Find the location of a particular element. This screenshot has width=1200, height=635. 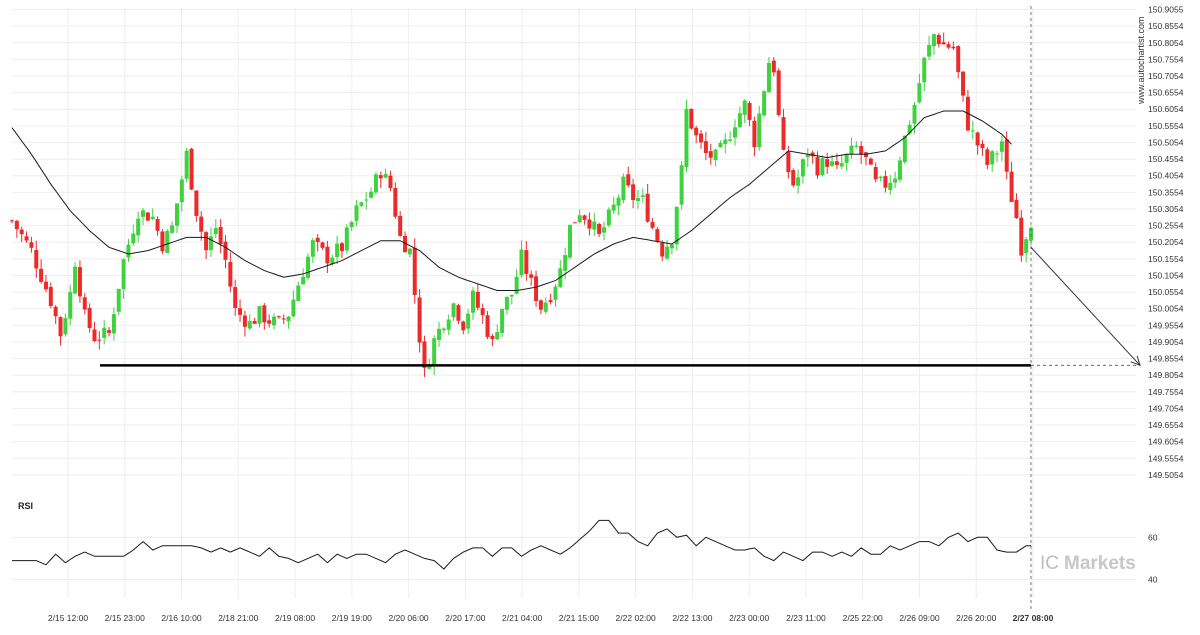

price-tick-label: 150.0054 is located at coordinates (1166, 309).